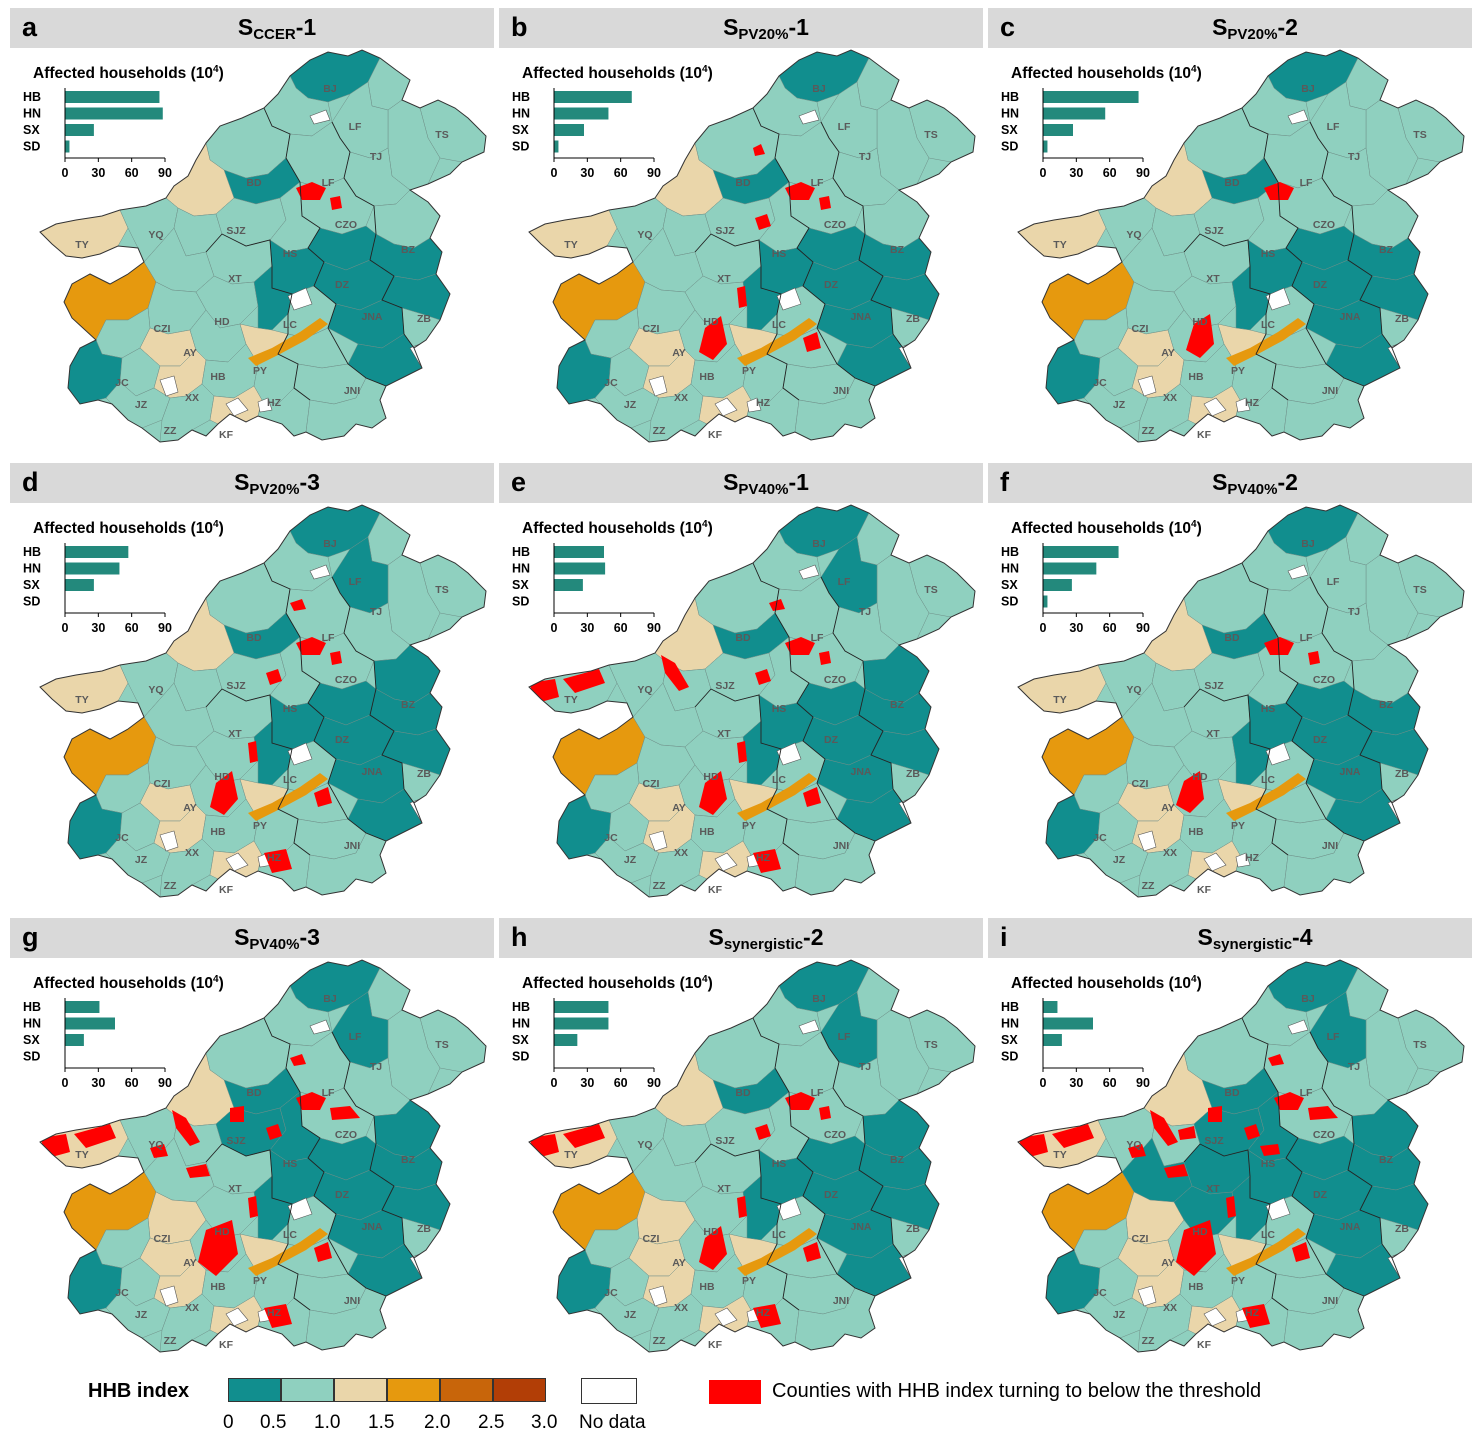 The height and width of the screenshot is (1452, 1474). I want to click on city-label: SJZ, so click(725, 686).